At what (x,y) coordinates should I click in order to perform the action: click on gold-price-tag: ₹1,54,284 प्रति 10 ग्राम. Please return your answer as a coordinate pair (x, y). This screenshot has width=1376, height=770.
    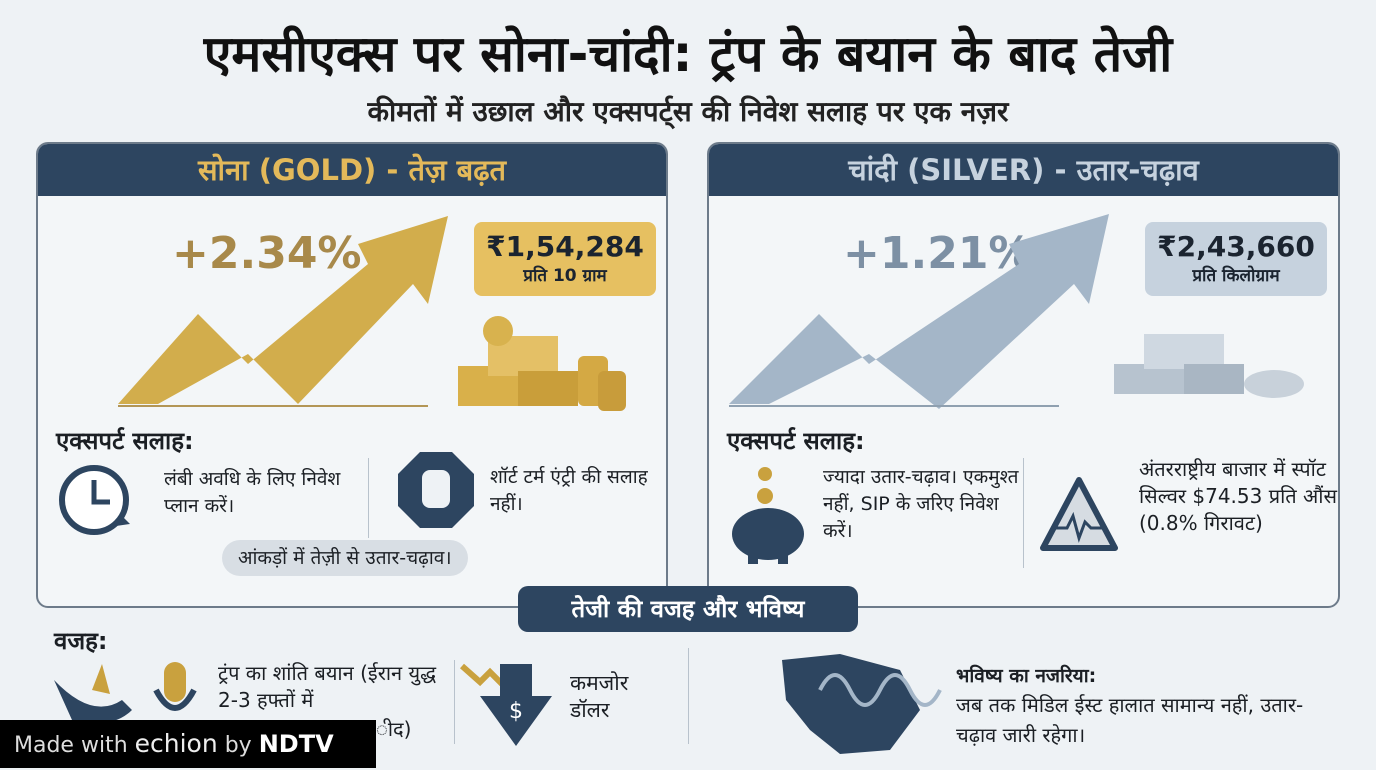
    Looking at the image, I should click on (565, 259).